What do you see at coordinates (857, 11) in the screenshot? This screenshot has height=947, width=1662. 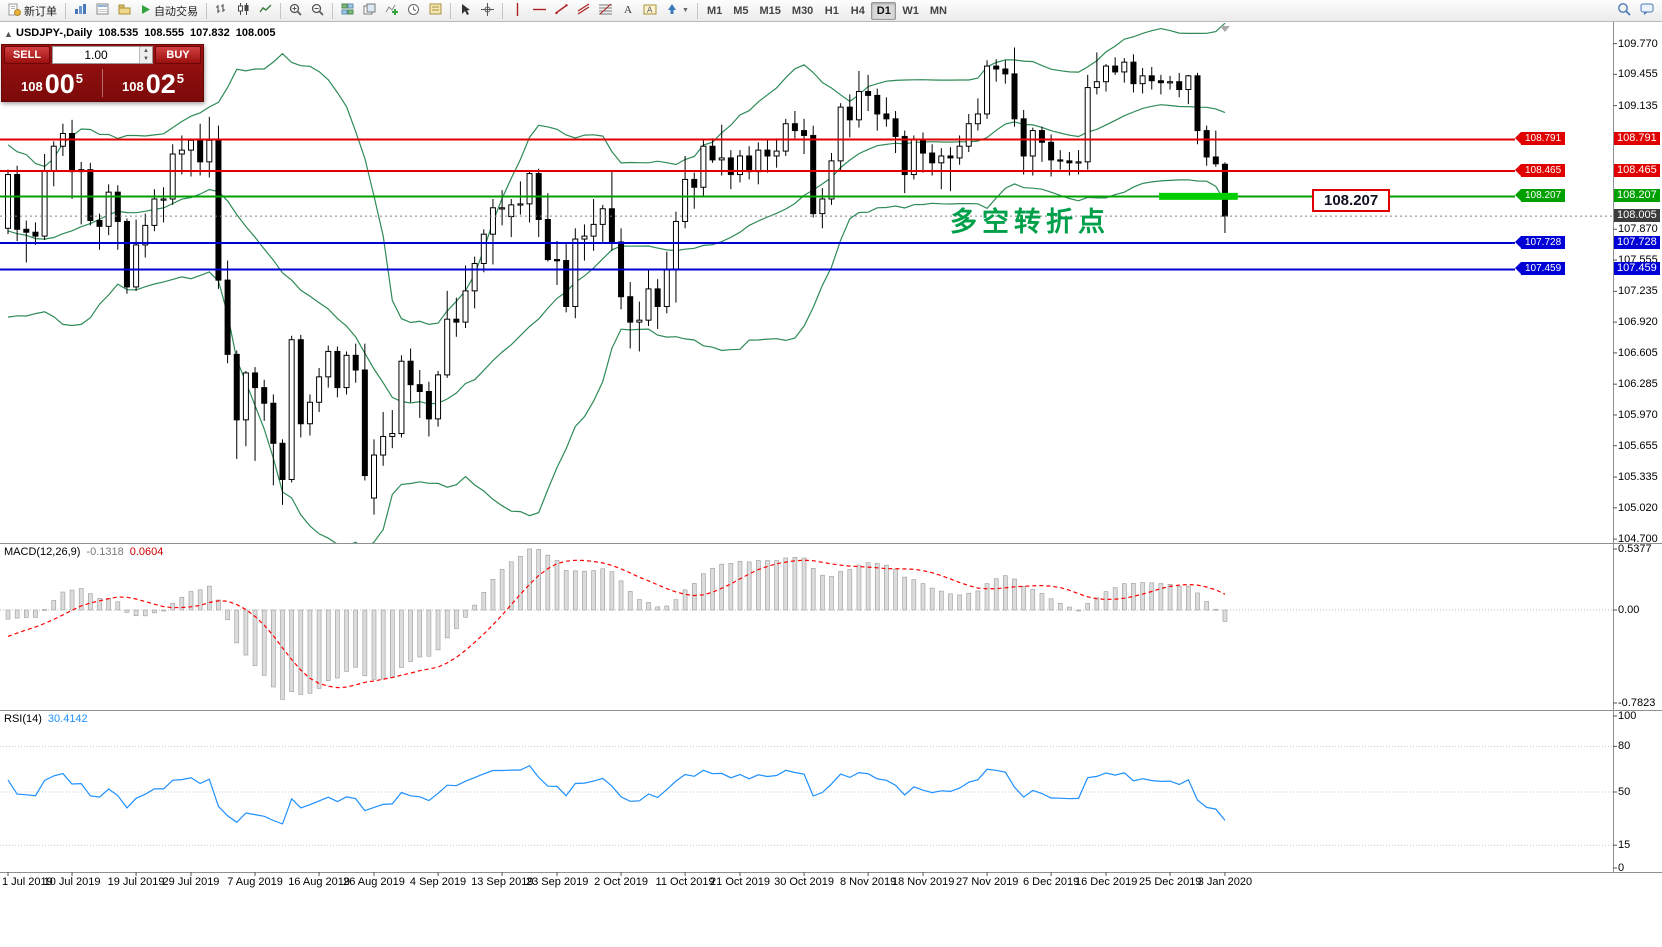 I see `timeframe-button-h4: H4` at bounding box center [857, 11].